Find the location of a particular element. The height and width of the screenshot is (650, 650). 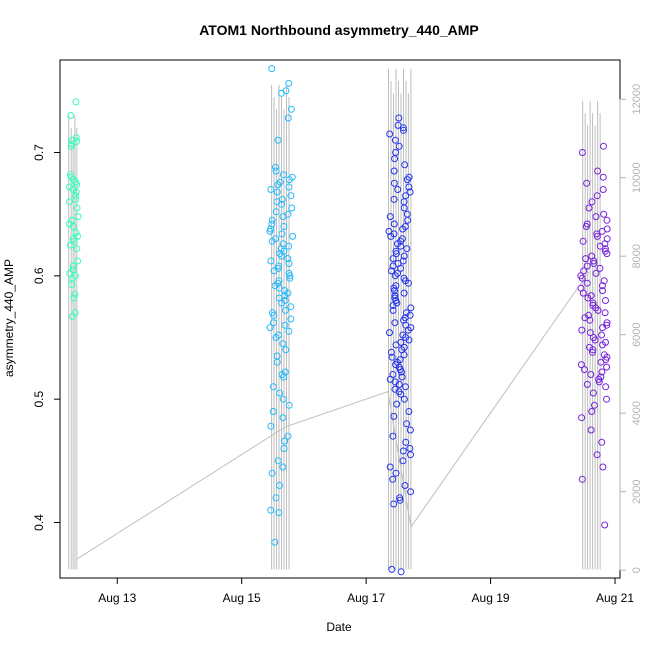

y2-tick-label: 0 is located at coordinates (637, 570).